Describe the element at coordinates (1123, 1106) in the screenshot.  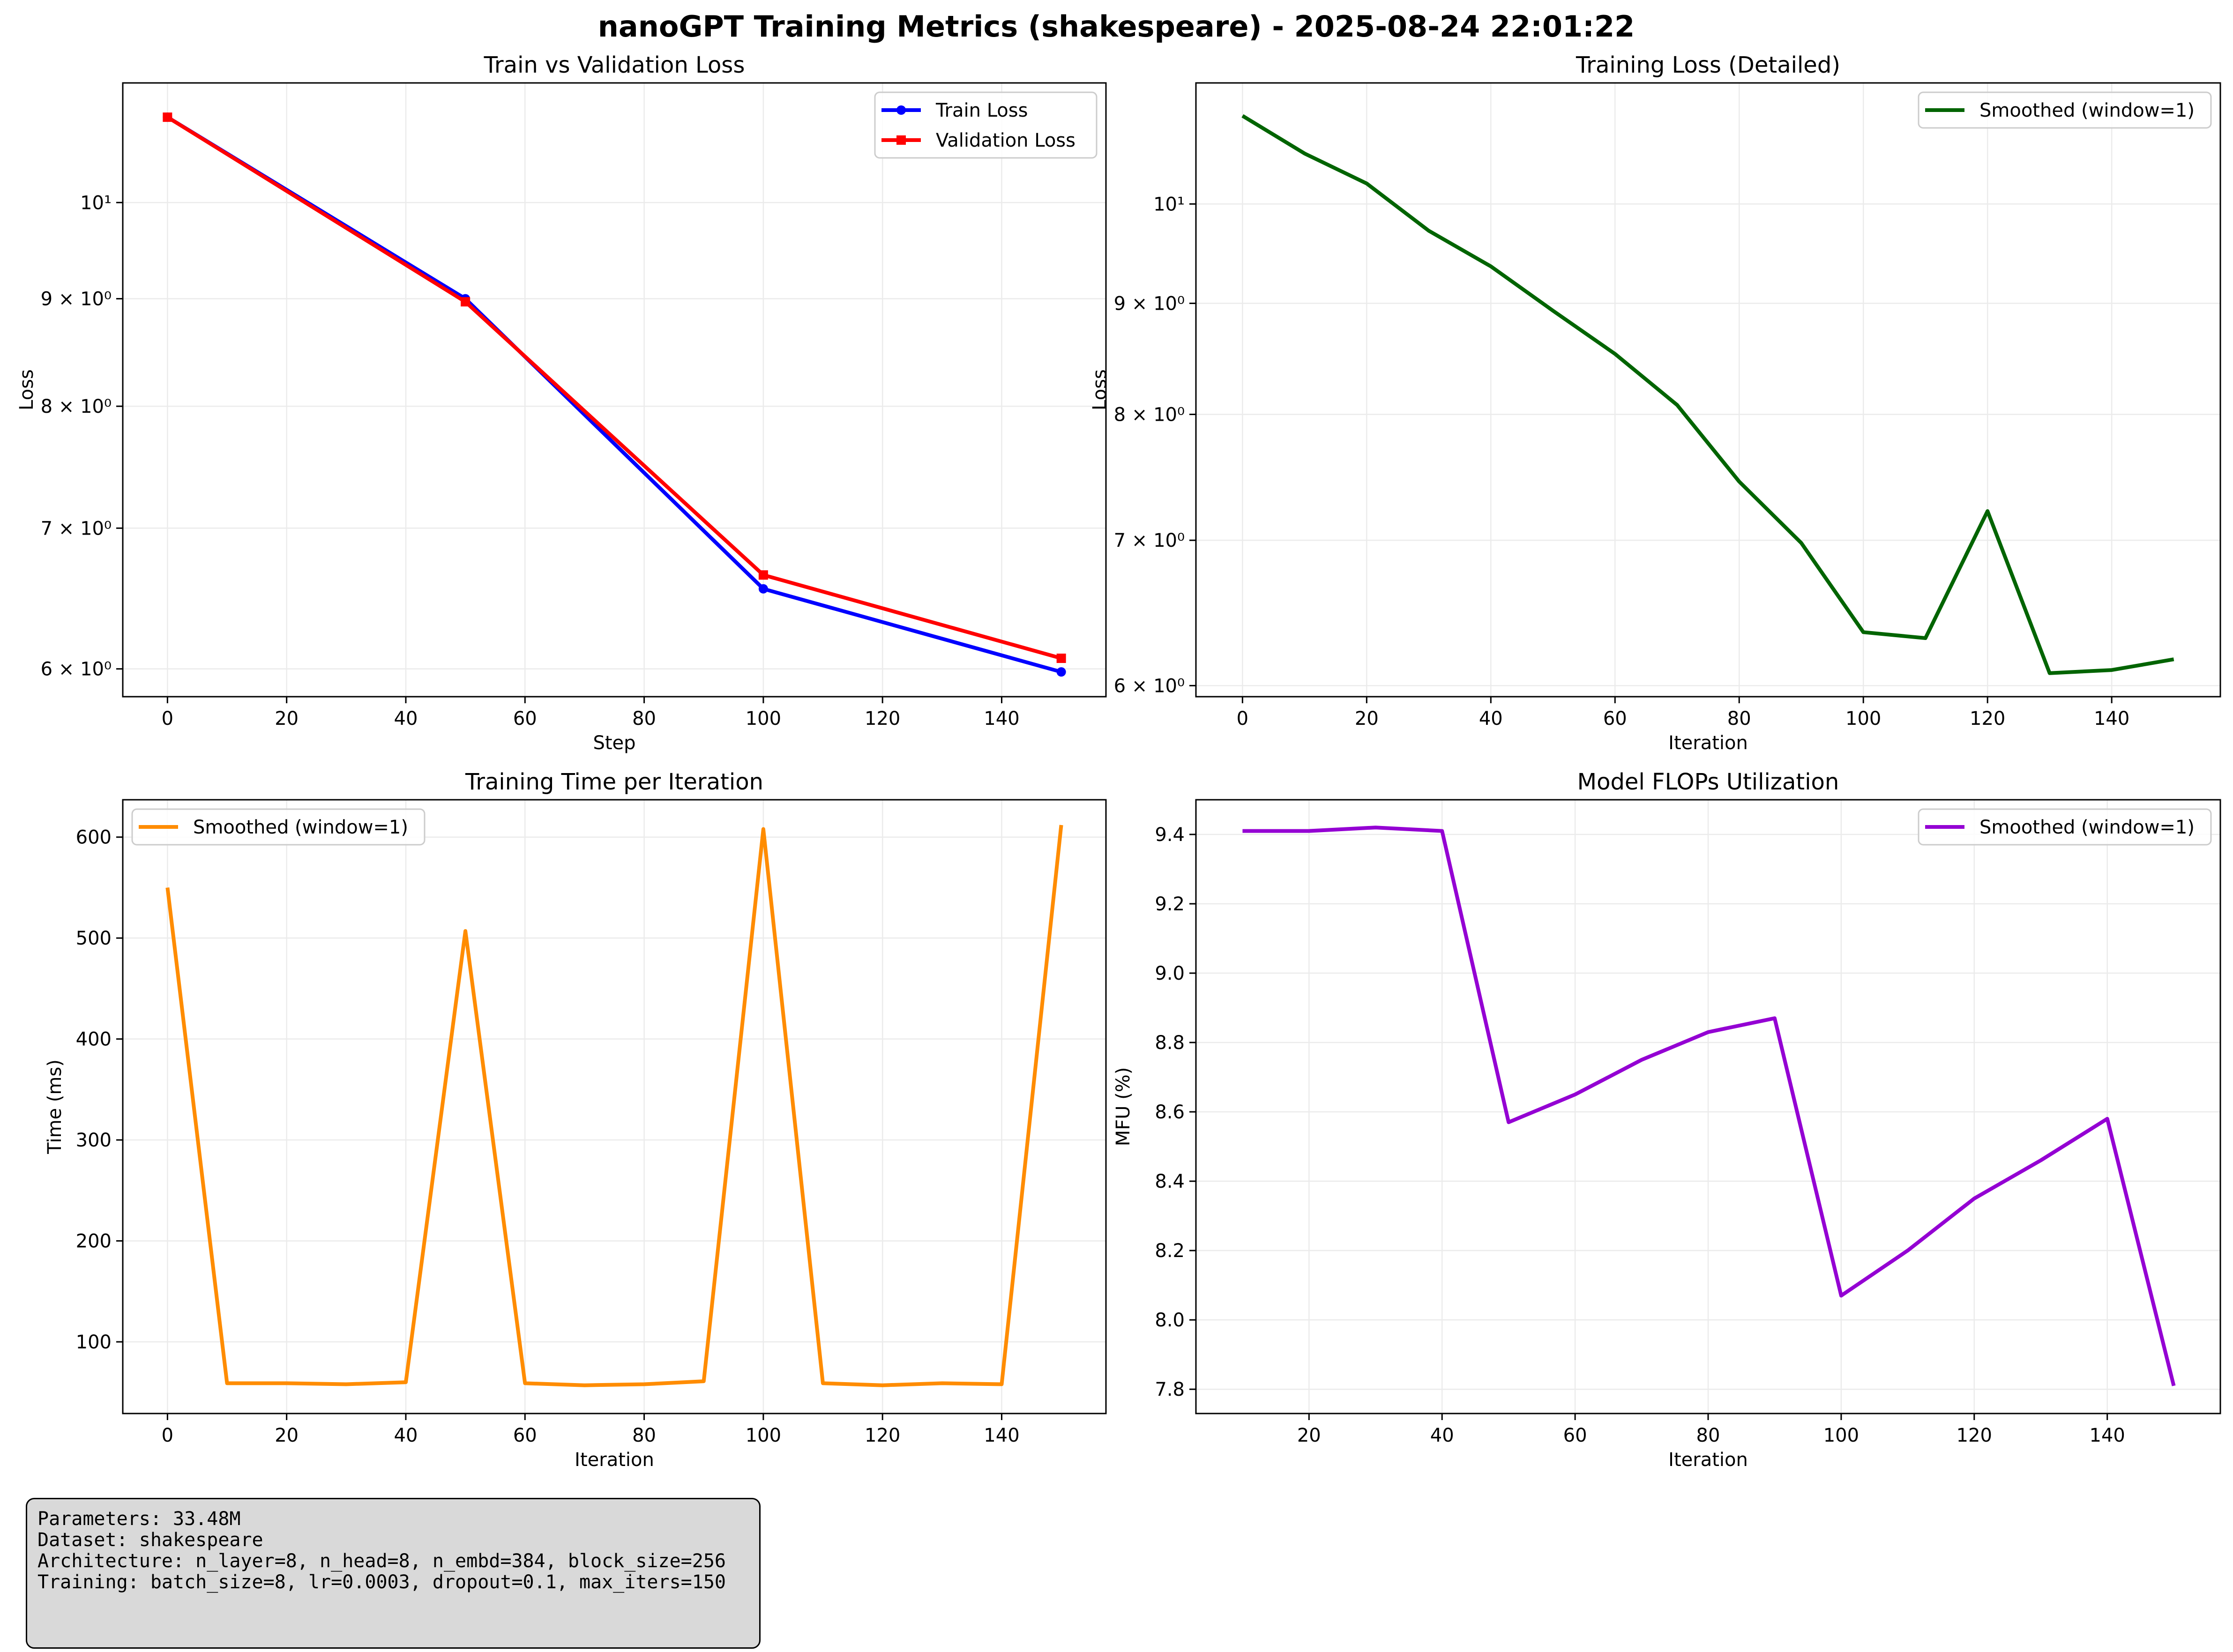
I see `y-axis-label: MFU (%)` at that location.